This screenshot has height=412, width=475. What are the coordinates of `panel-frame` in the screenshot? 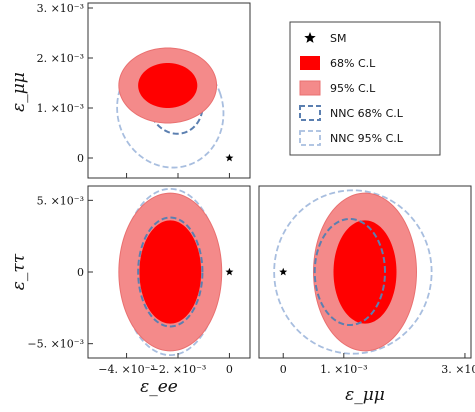 It's located at (169, 90).